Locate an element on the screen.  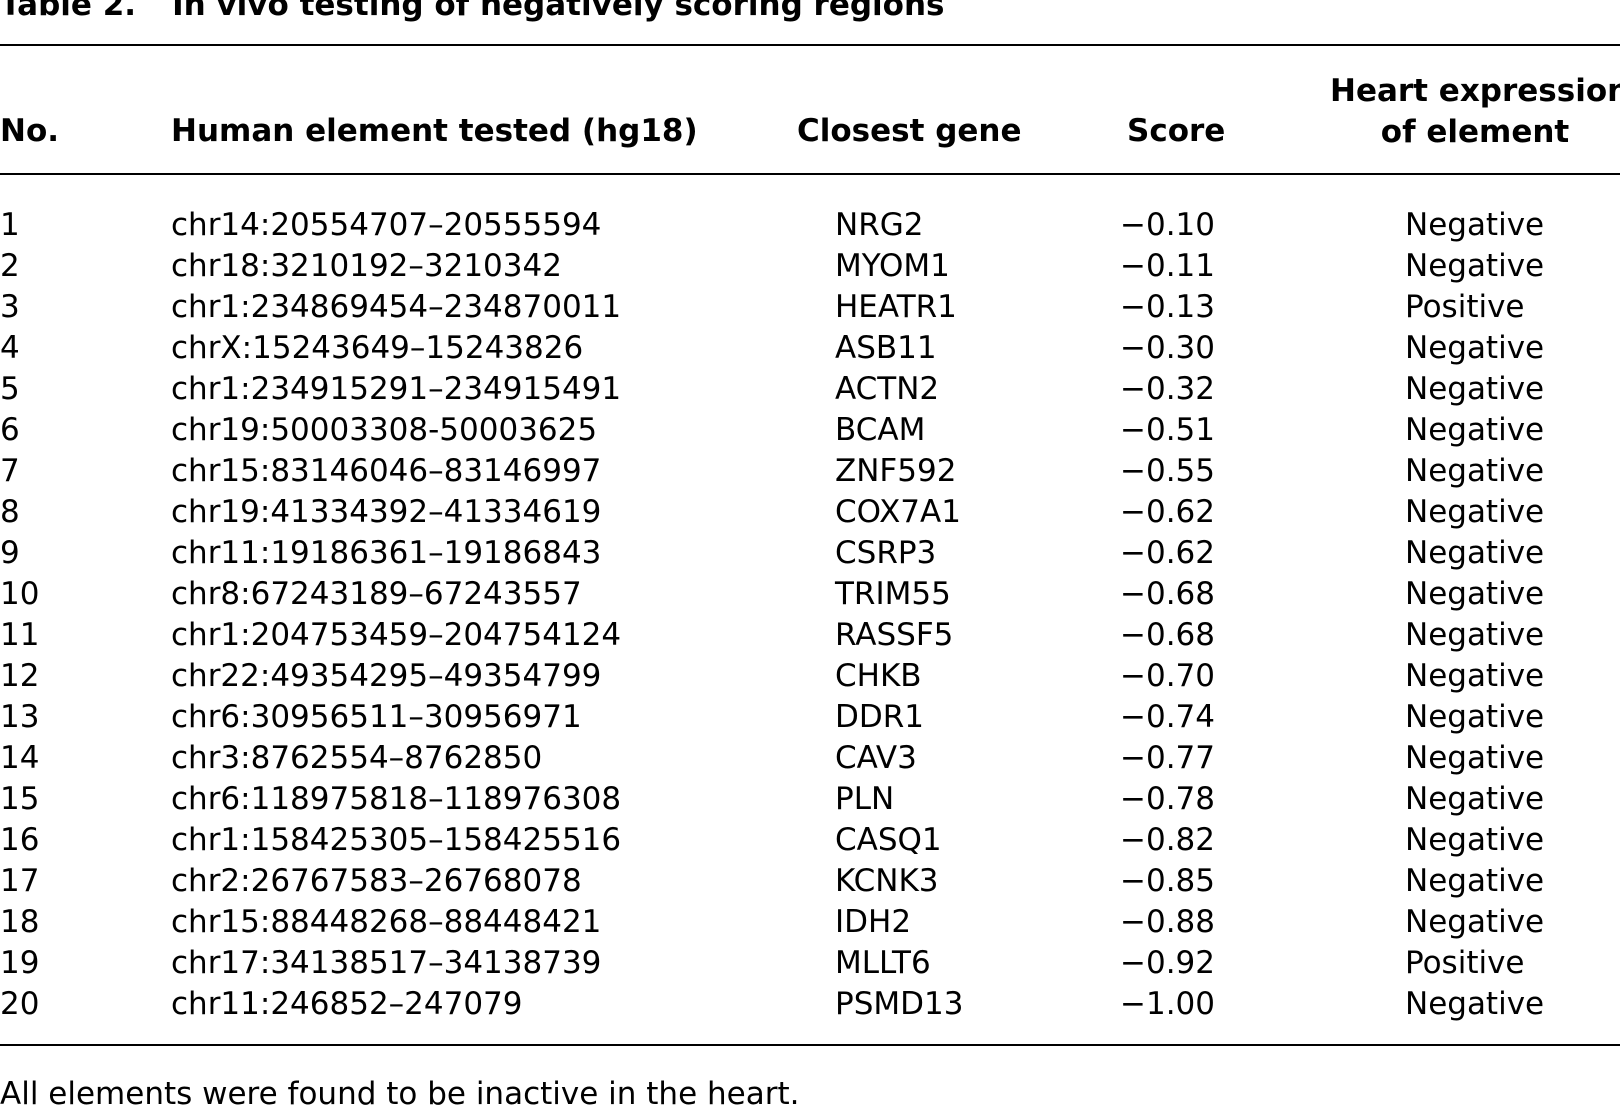
cell-element: chr1:158425305–158425516 is located at coordinates (396, 840).